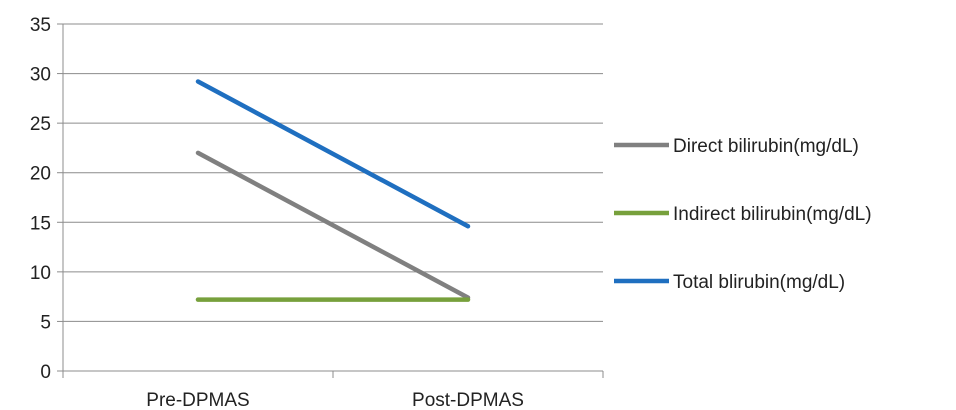  What do you see at coordinates (45, 322) in the screenshot?
I see `y-tick-label: 5` at bounding box center [45, 322].